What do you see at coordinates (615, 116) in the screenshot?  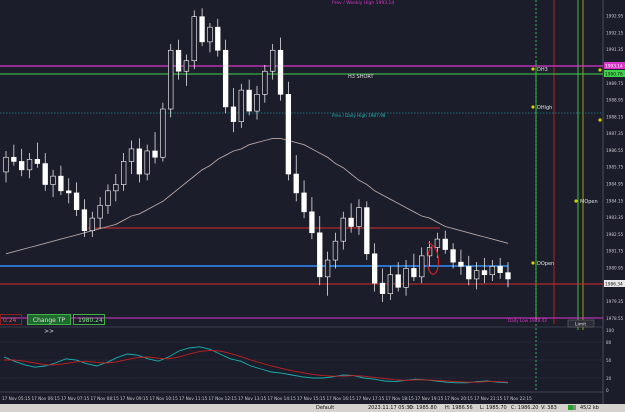 I see `price-tick-label: 1988.15` at bounding box center [615, 116].